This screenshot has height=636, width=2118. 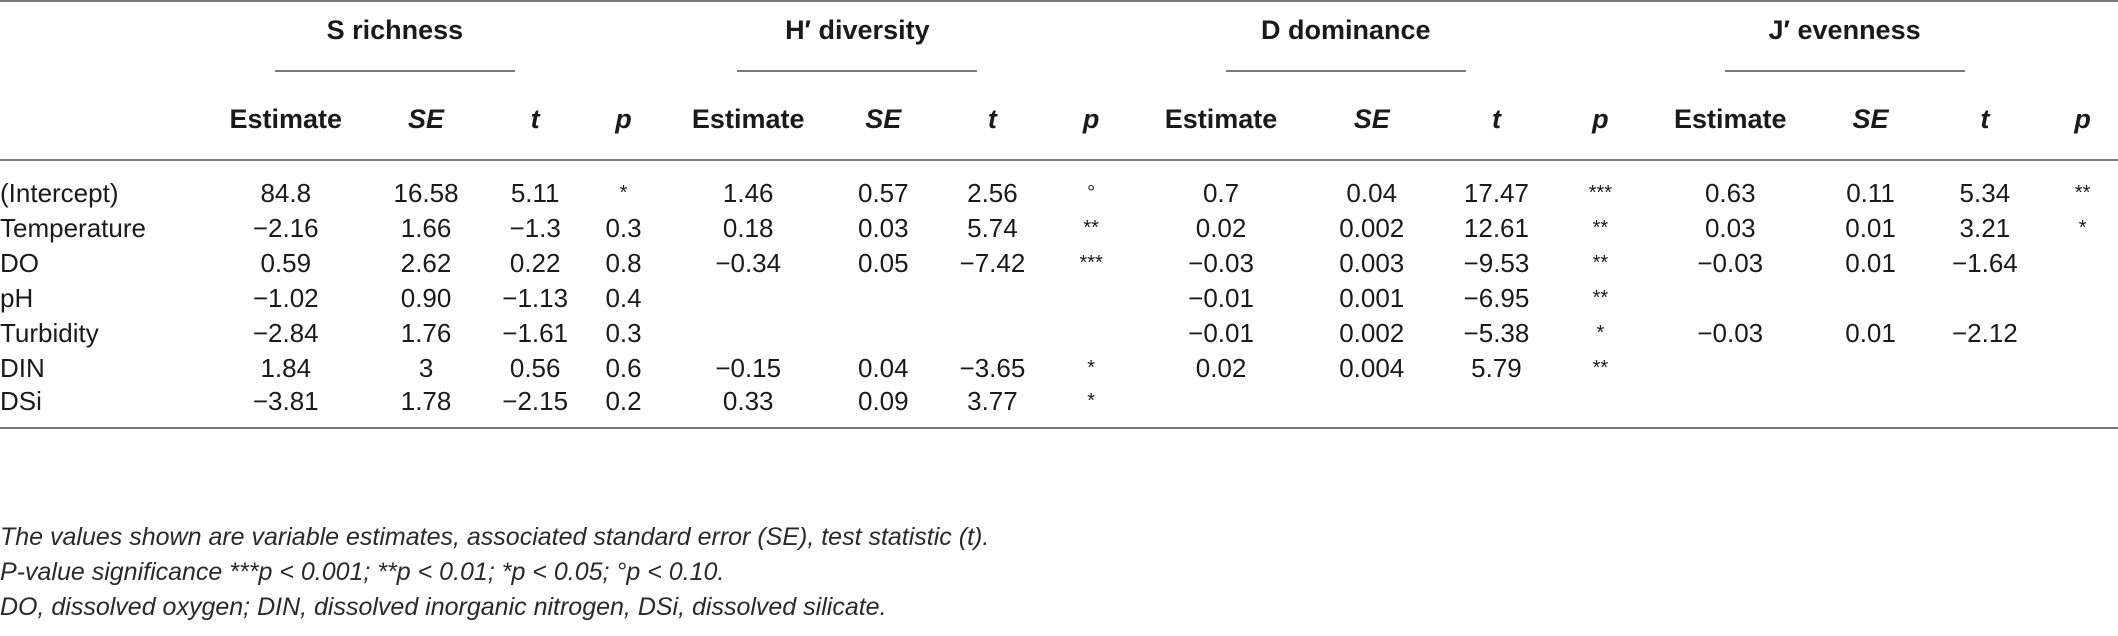 What do you see at coordinates (19, 263) in the screenshot?
I see `row-label: DO` at bounding box center [19, 263].